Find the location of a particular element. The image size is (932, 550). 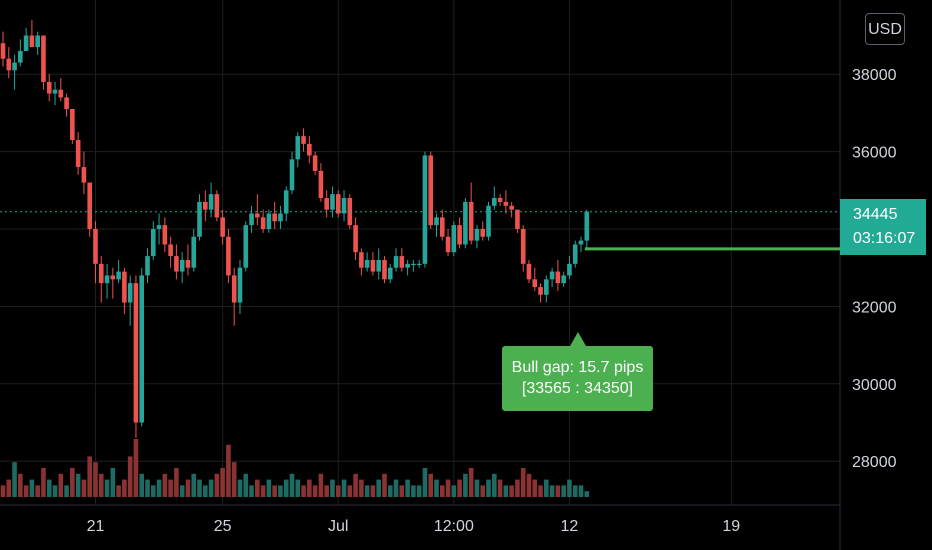

gap-tooltip-arrow is located at coordinates (578, 339).